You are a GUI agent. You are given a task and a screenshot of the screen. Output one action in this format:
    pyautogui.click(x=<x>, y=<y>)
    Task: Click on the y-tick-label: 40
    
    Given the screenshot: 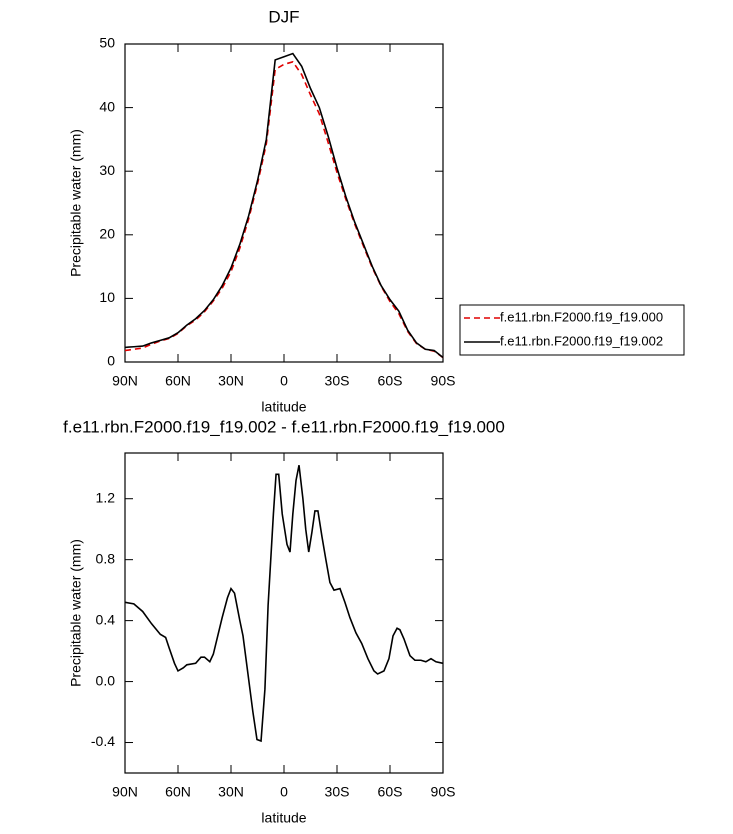 What is the action you would take?
    pyautogui.click(x=107, y=106)
    